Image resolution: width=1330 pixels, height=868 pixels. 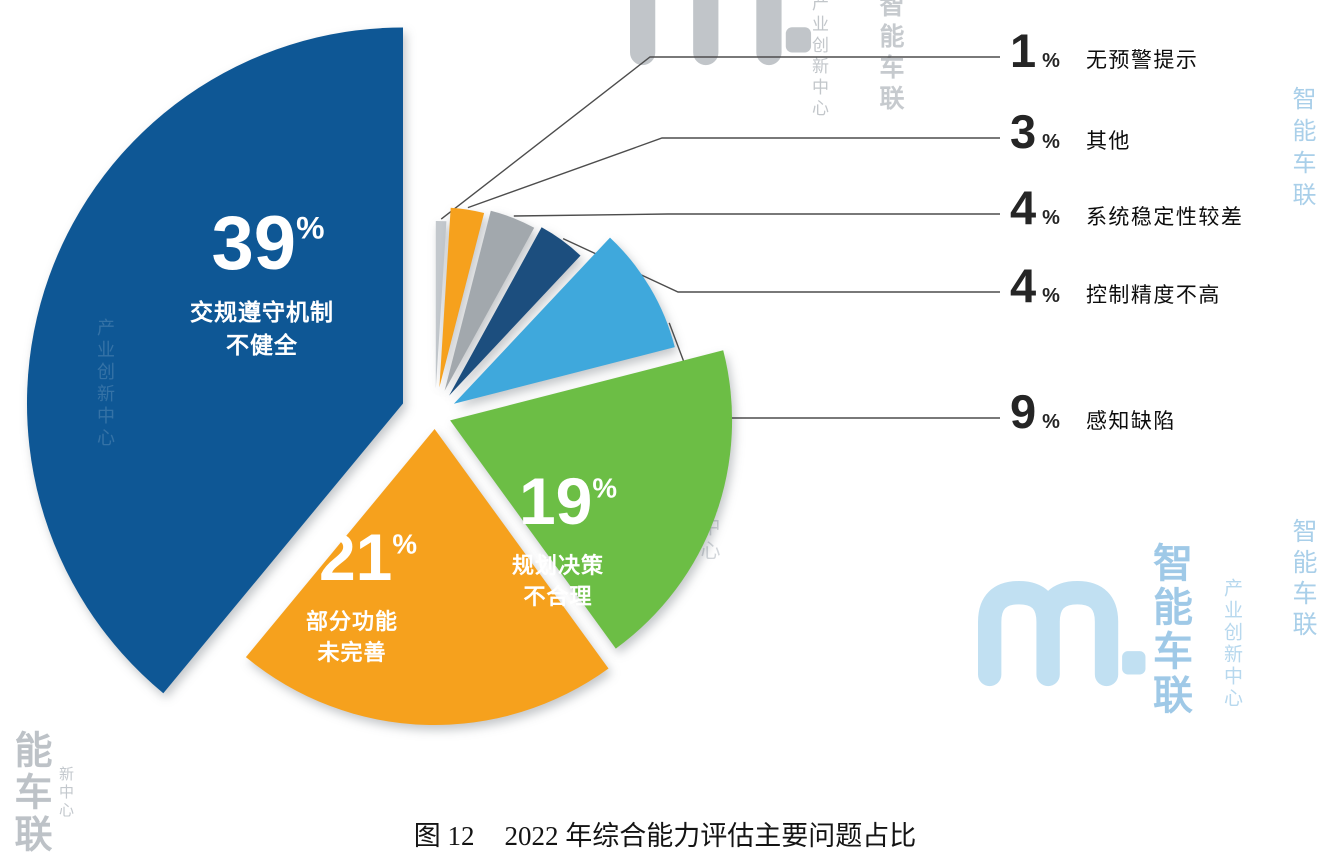 I want to click on pie-slice-部分功能未完善, so click(x=427, y=577).